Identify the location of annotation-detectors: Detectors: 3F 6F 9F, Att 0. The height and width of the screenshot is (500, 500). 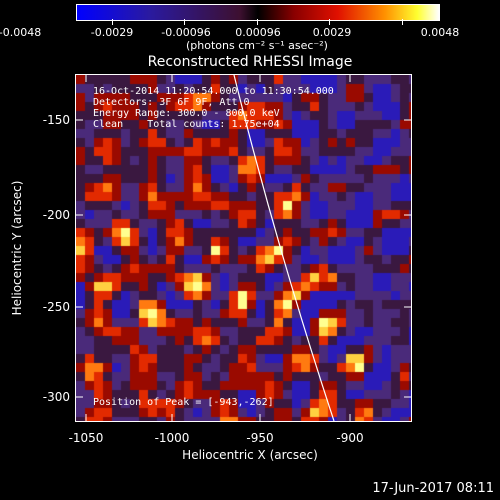
(171, 102).